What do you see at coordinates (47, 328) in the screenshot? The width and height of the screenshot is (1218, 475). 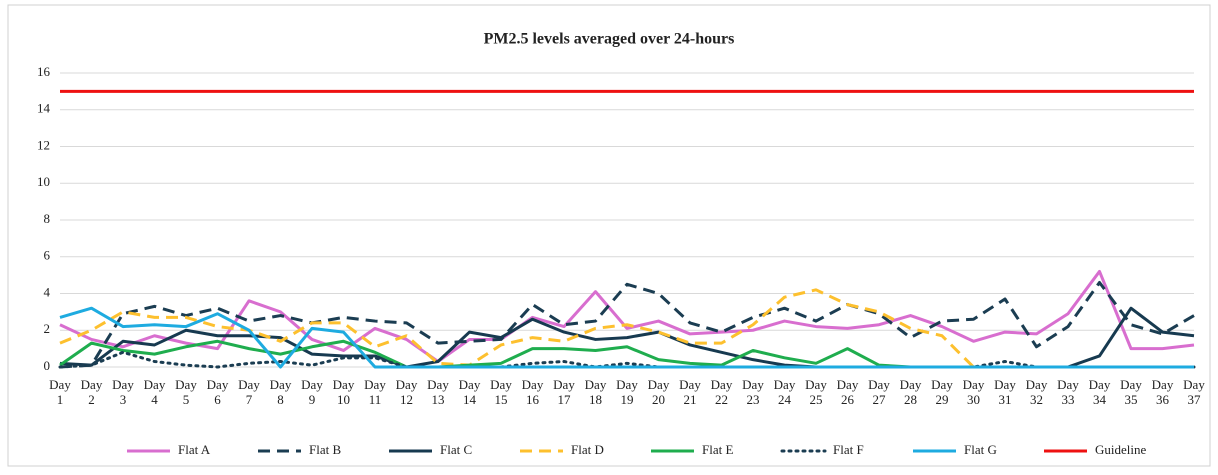 I see `y-tick-label: 2` at bounding box center [47, 328].